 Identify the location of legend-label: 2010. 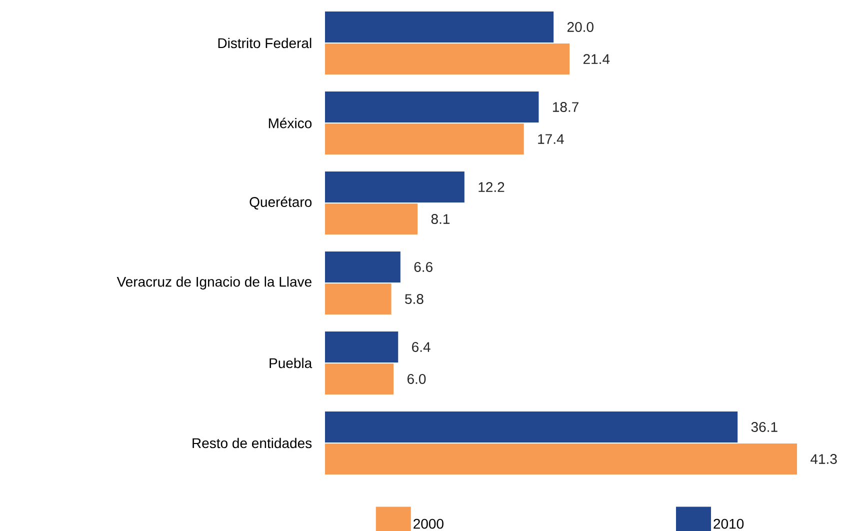
(729, 523).